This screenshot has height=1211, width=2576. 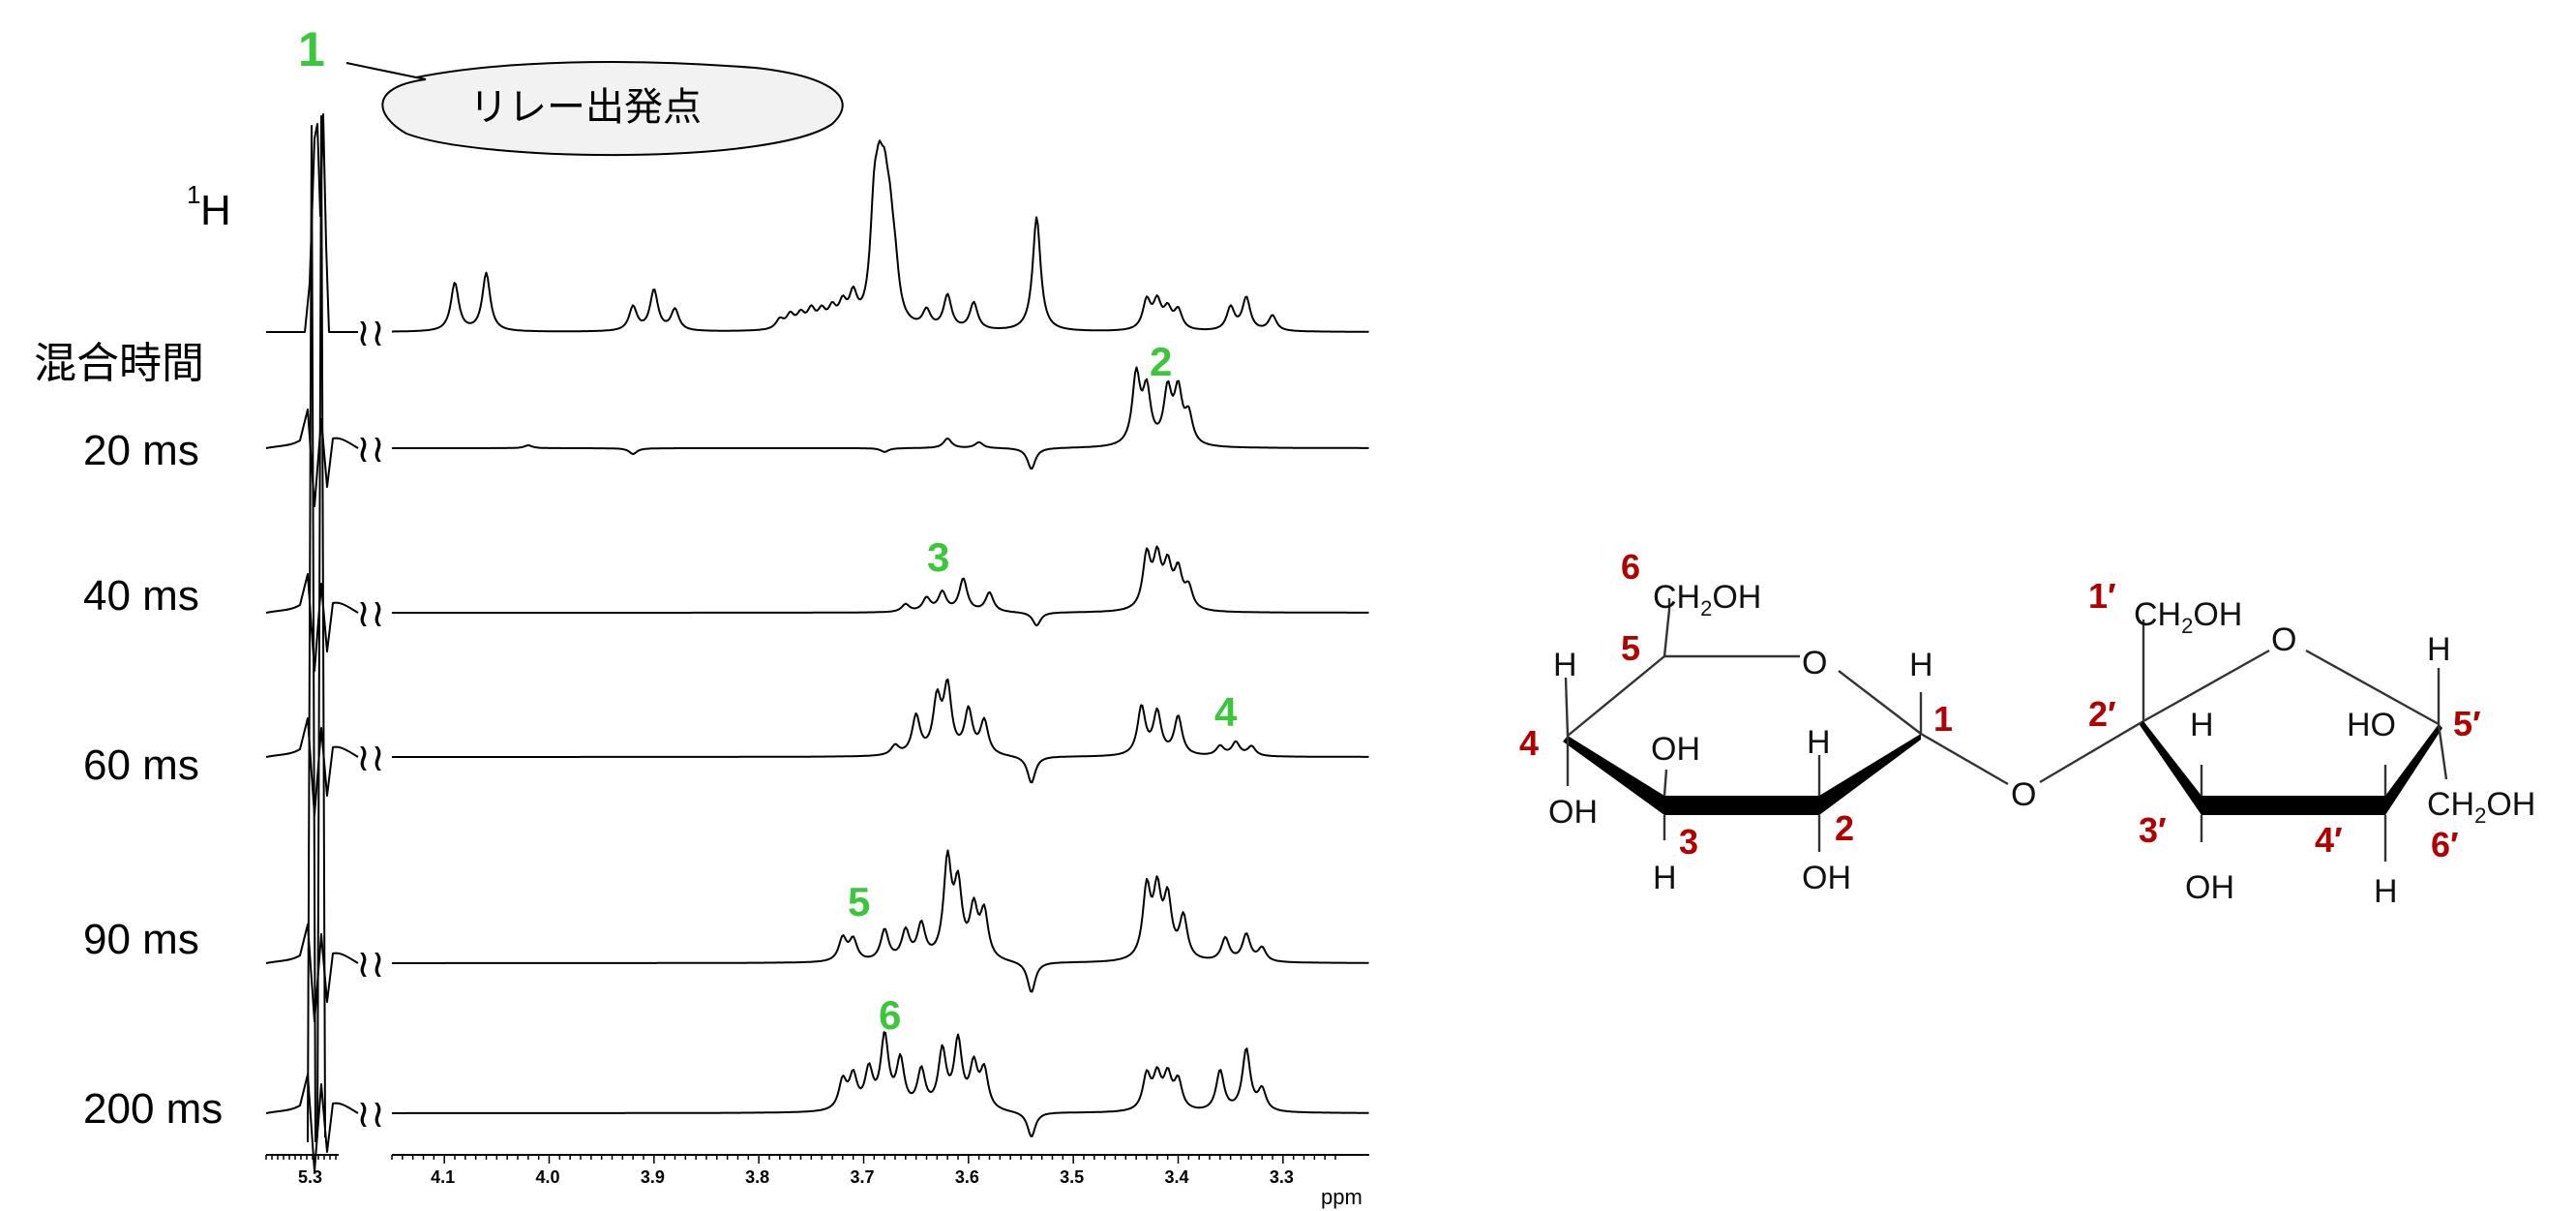 What do you see at coordinates (880, 418) in the screenshot?
I see `trace-20ms` at bounding box center [880, 418].